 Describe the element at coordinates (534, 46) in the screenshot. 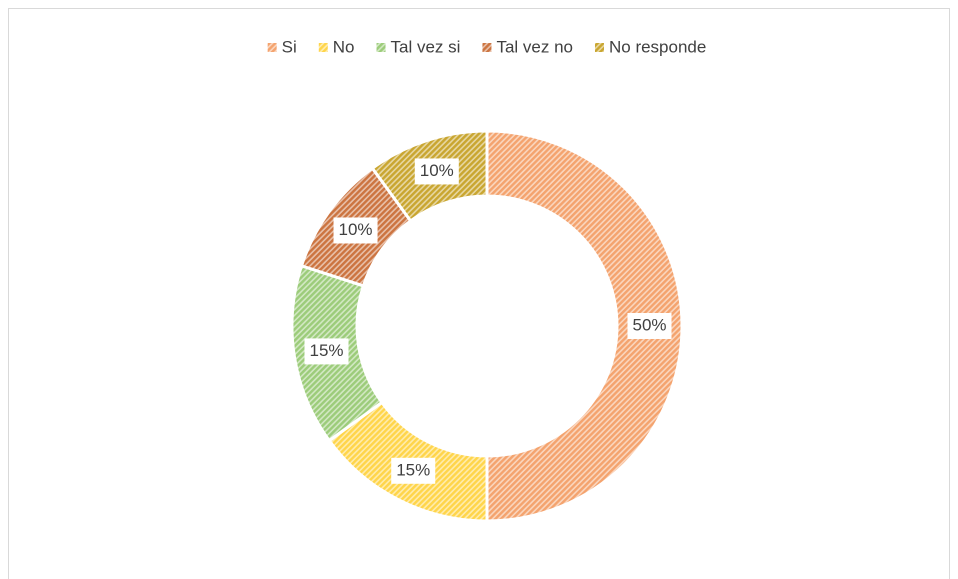

I see `legend-label: Tal vez no` at that location.